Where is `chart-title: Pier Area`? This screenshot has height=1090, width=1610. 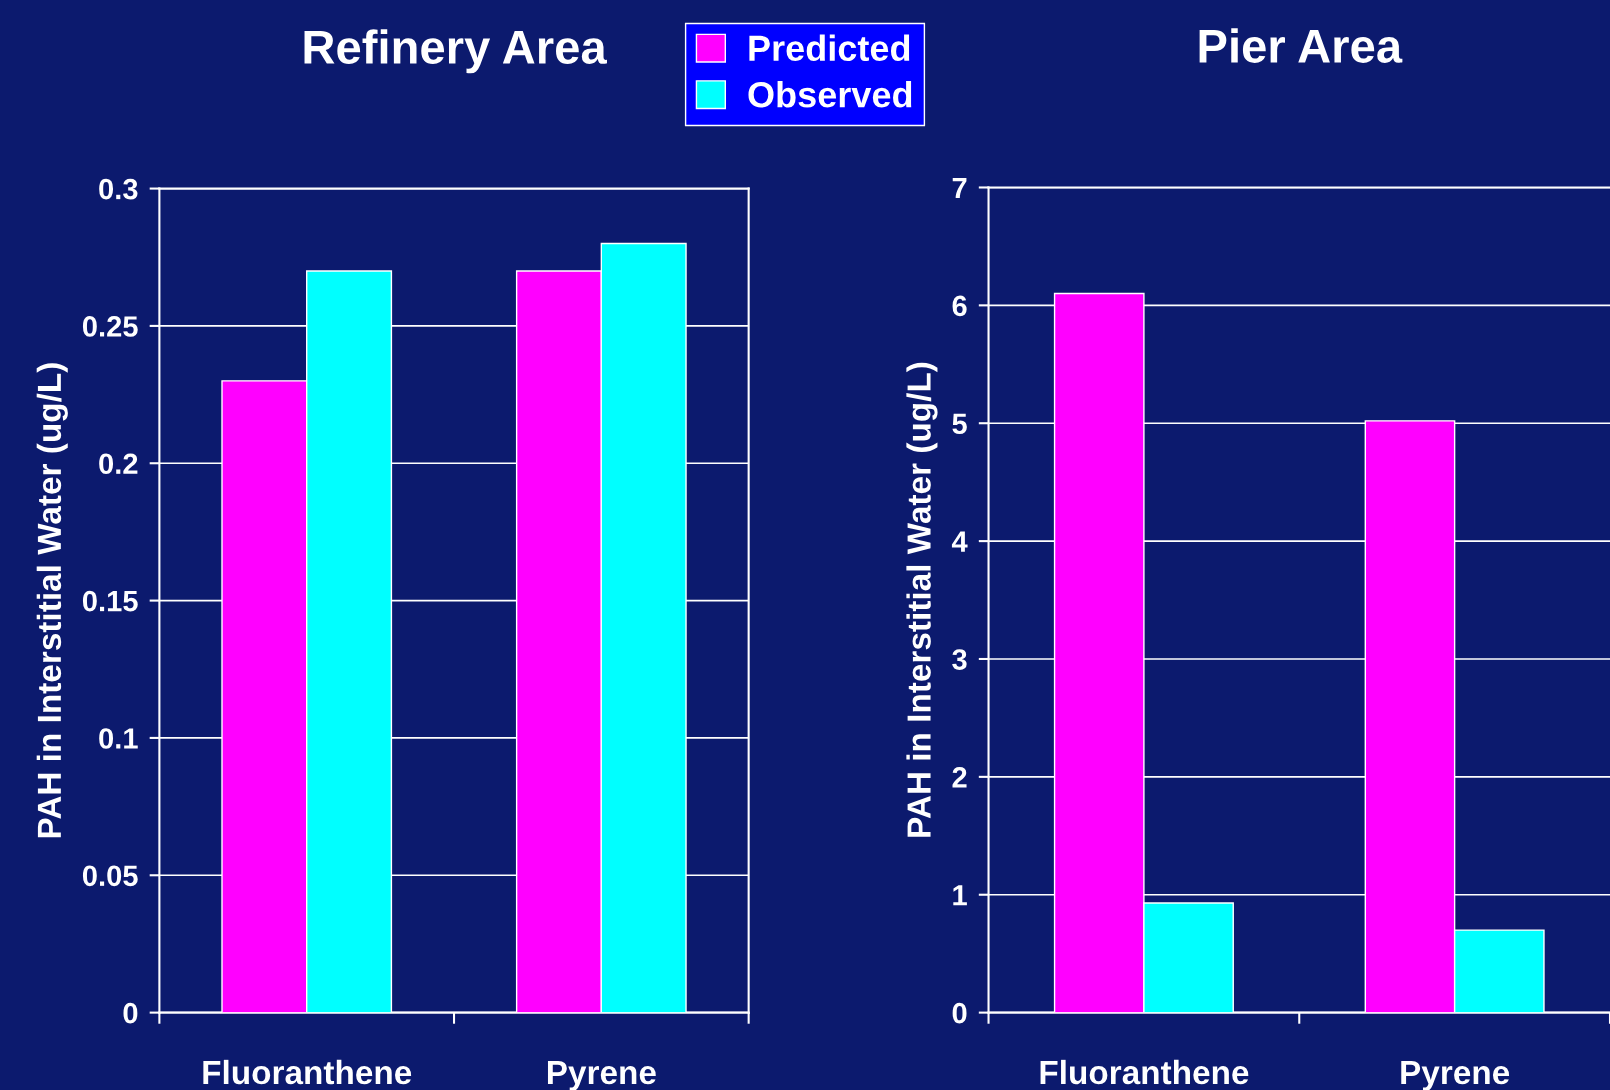
chart-title: Pier Area is located at coordinates (1301, 45).